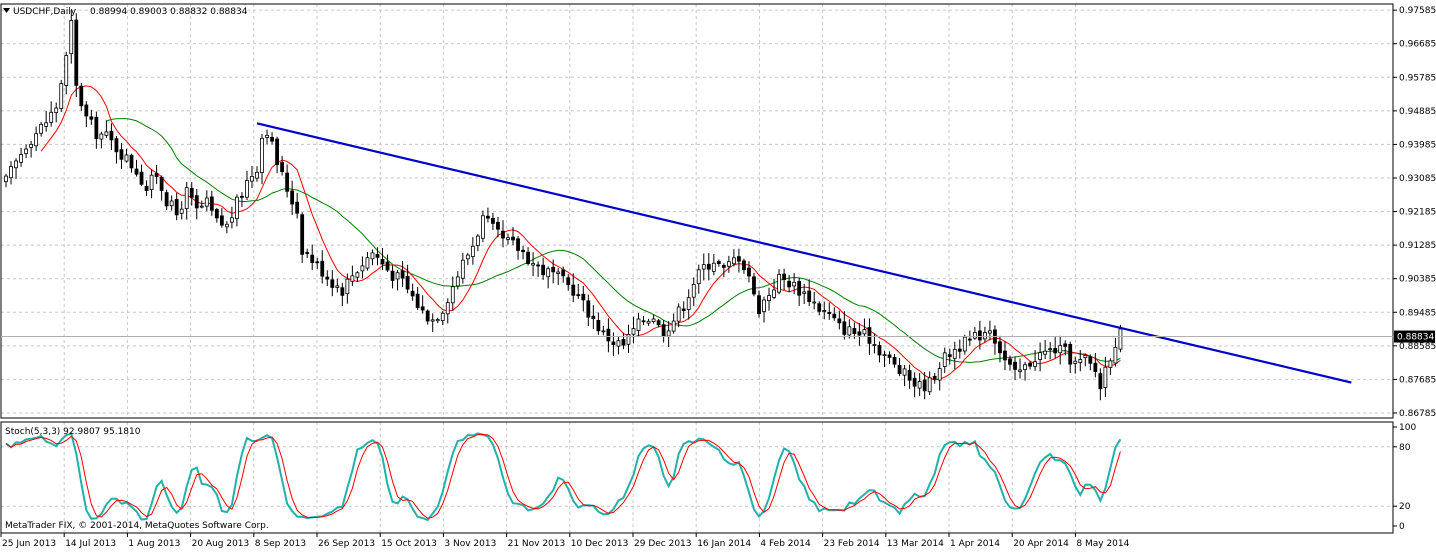 This screenshot has height=555, width=1436. What do you see at coordinates (154, 544) in the screenshot?
I see `date-tick-label: 1 Aug 2013` at bounding box center [154, 544].